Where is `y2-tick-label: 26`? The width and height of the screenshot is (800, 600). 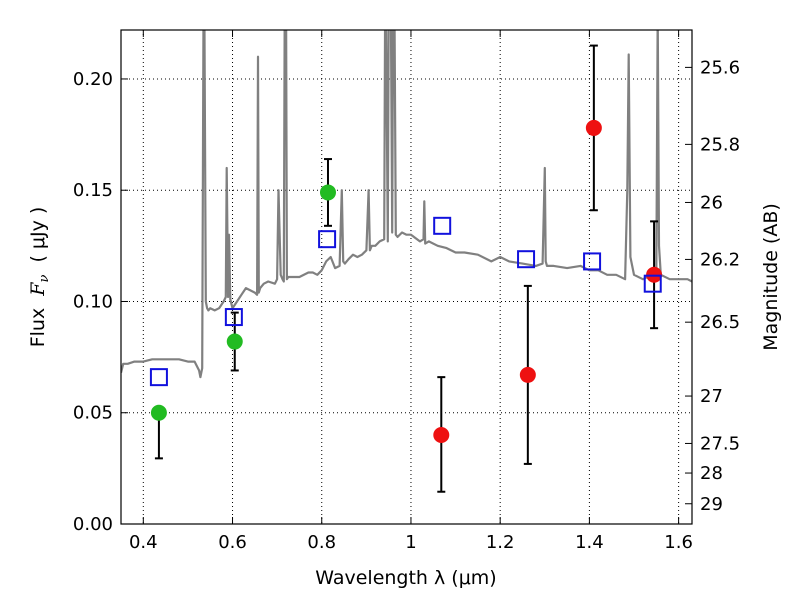
y2-tick-label: 26 is located at coordinates (711, 202).